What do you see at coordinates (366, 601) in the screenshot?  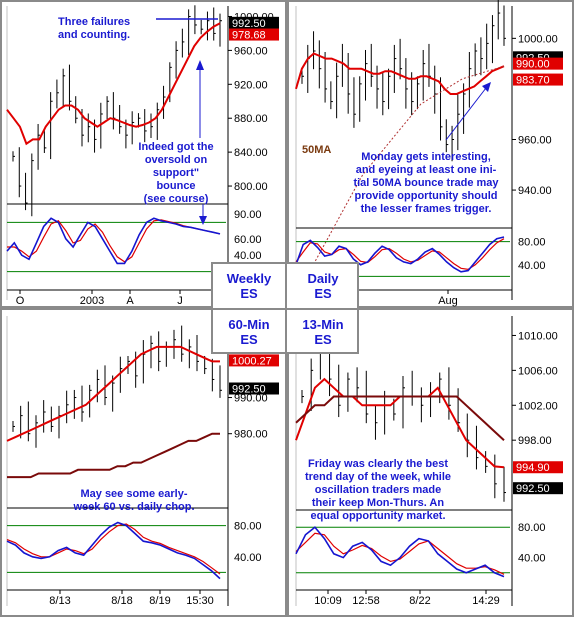 I see `min13-xtick-label-1: 12:58` at bounding box center [366, 601].